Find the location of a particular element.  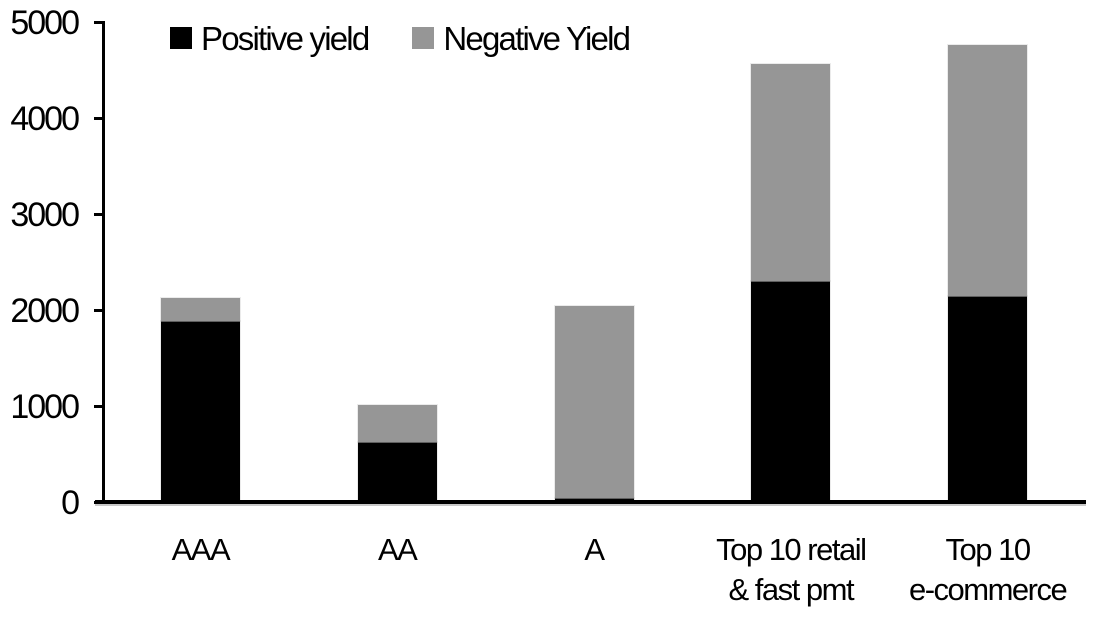

x-category-label: Top 10 retail & fast pmt is located at coordinates (791, 569).